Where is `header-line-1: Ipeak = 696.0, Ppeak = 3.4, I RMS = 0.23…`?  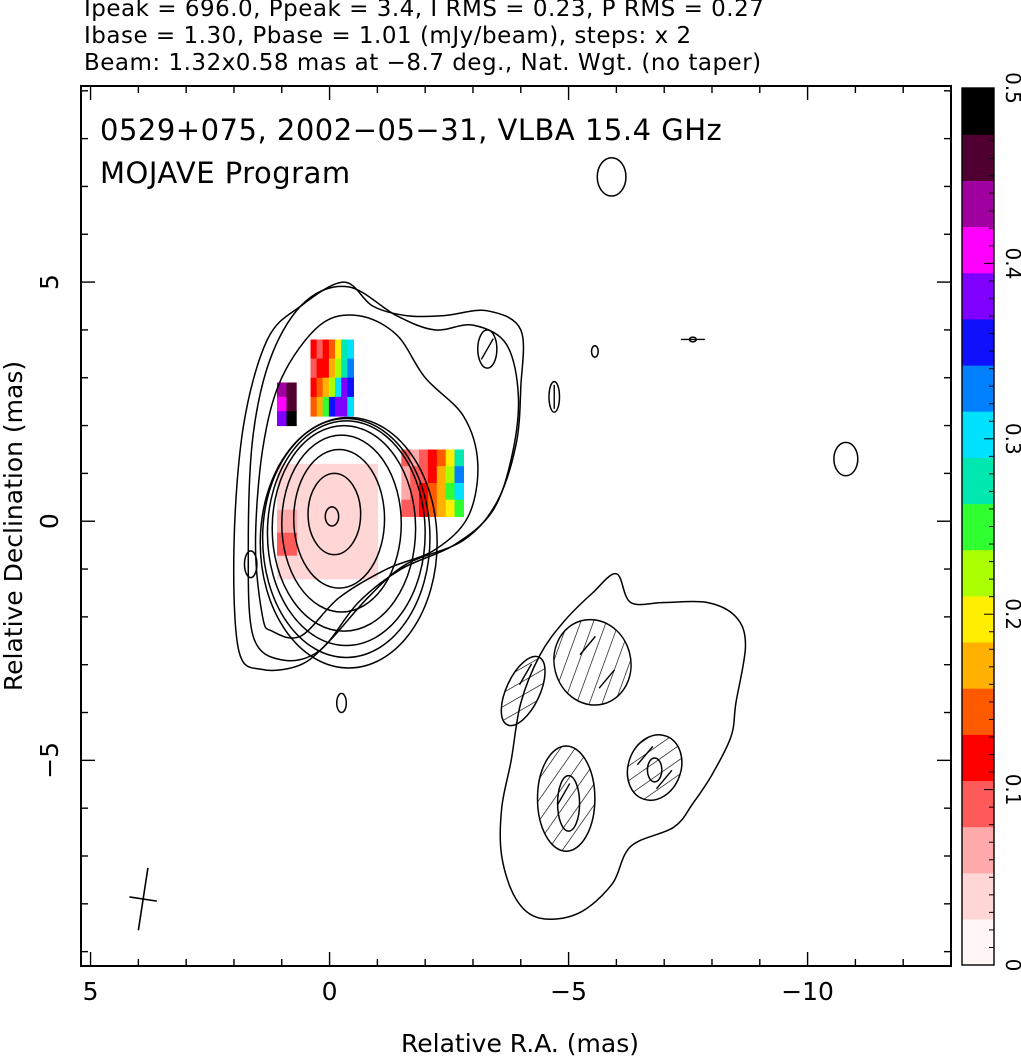
header-line-1: Ipeak = 696.0, Ppeak = 3.4, I RMS = 0.23… is located at coordinates (424, 11).